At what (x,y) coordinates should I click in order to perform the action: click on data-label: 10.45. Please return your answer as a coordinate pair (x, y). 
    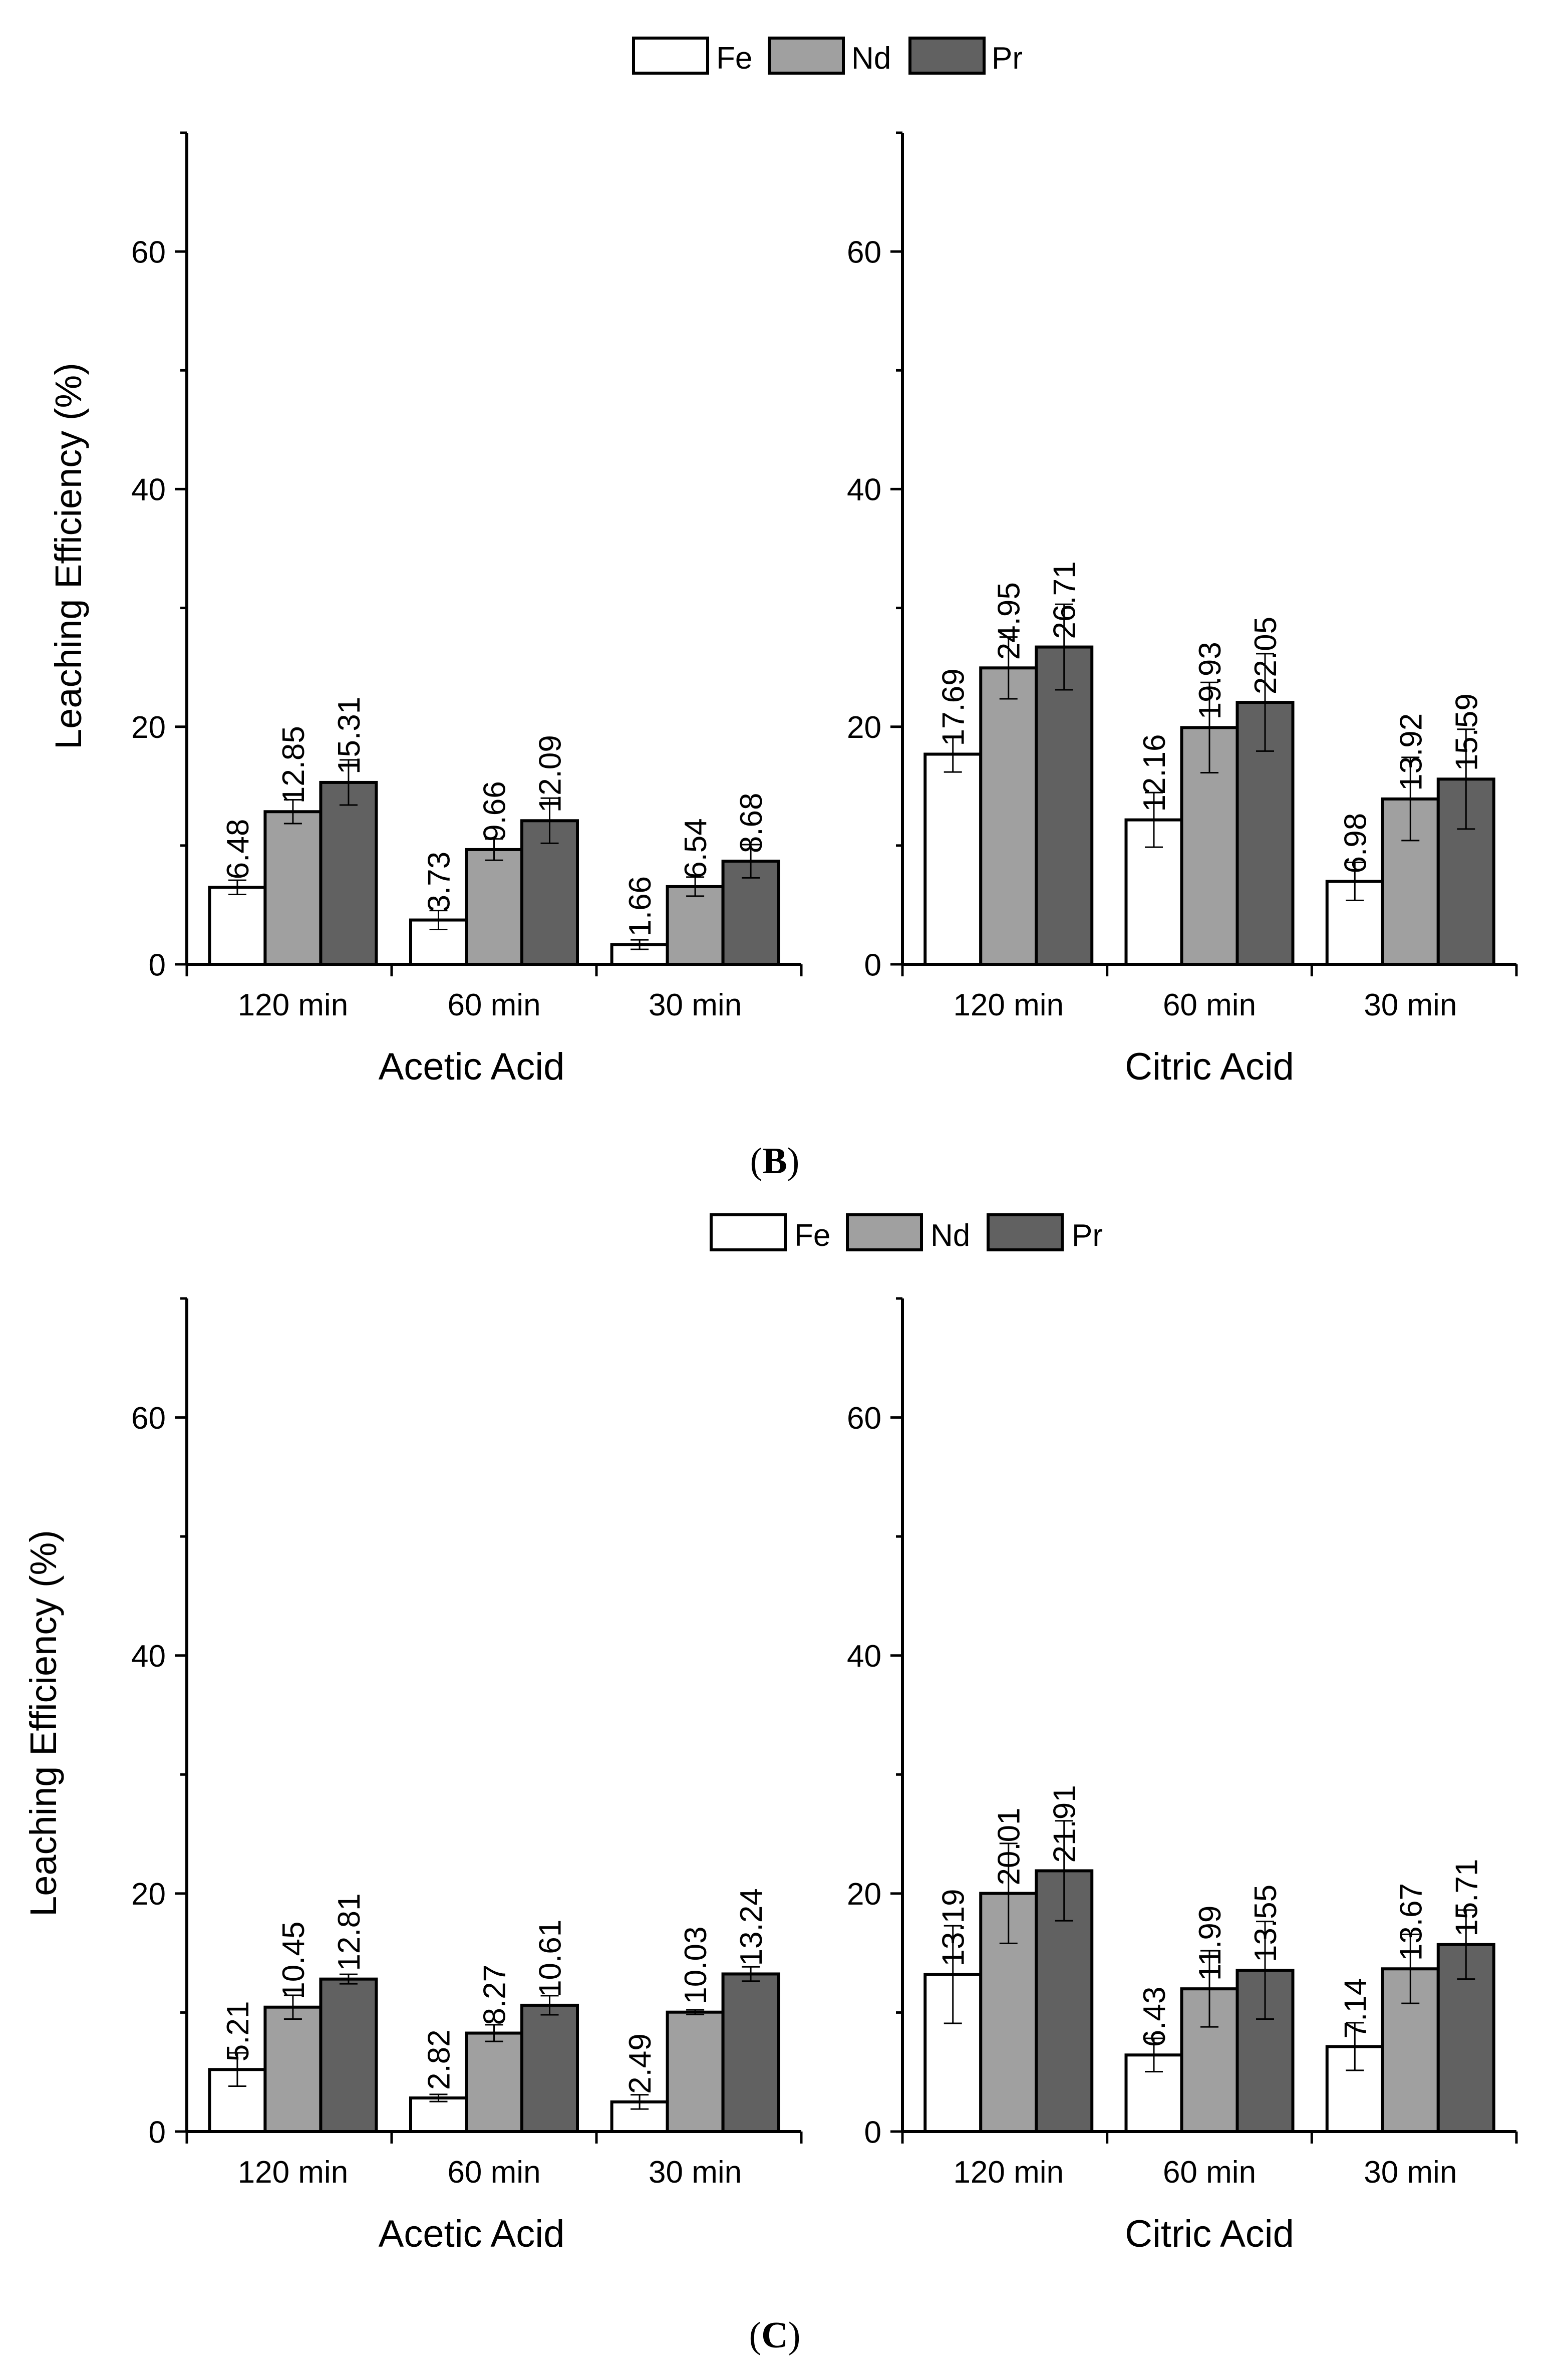
    Looking at the image, I should click on (294, 1960).